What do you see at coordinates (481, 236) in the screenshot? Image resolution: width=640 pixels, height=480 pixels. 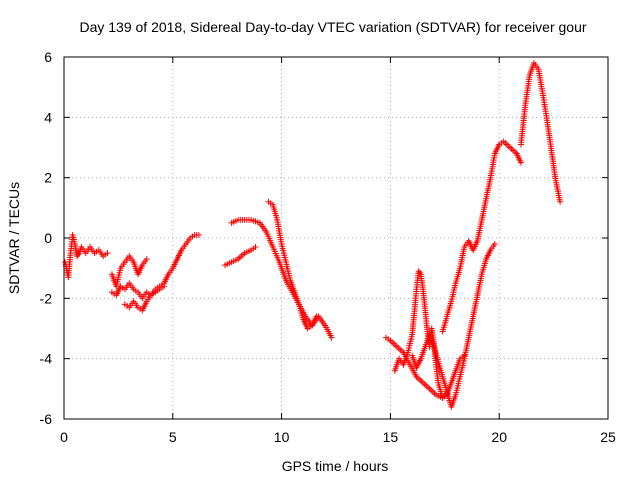 I see `series-arc11` at bounding box center [481, 236].